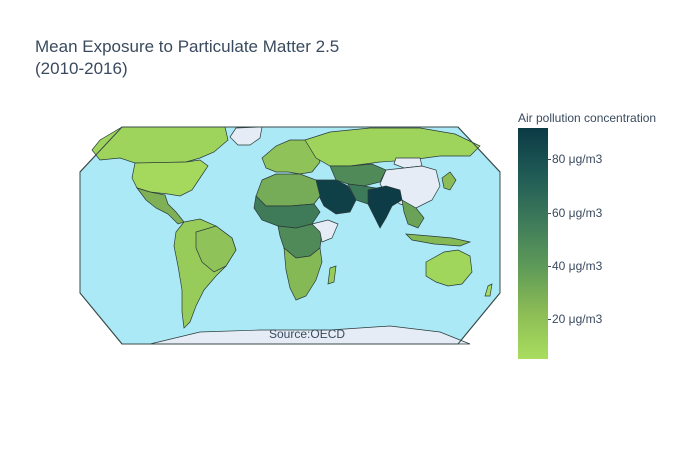  What do you see at coordinates (187, 46) in the screenshot?
I see `title-line-1: Mean Exposure to Particulate Matter 2.5` at bounding box center [187, 46].